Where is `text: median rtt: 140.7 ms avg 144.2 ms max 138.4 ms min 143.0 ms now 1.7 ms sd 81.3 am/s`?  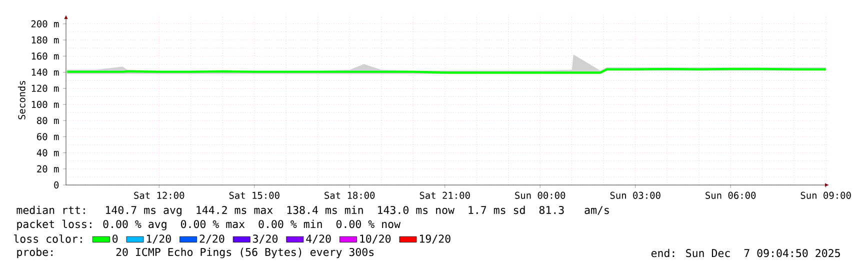 text: median rtt: 140.7 ms avg 144.2 ms max 138.4 ms min 143.0 ms now 1.7 ms sd 81.3 am/s is located at coordinates (312, 211).